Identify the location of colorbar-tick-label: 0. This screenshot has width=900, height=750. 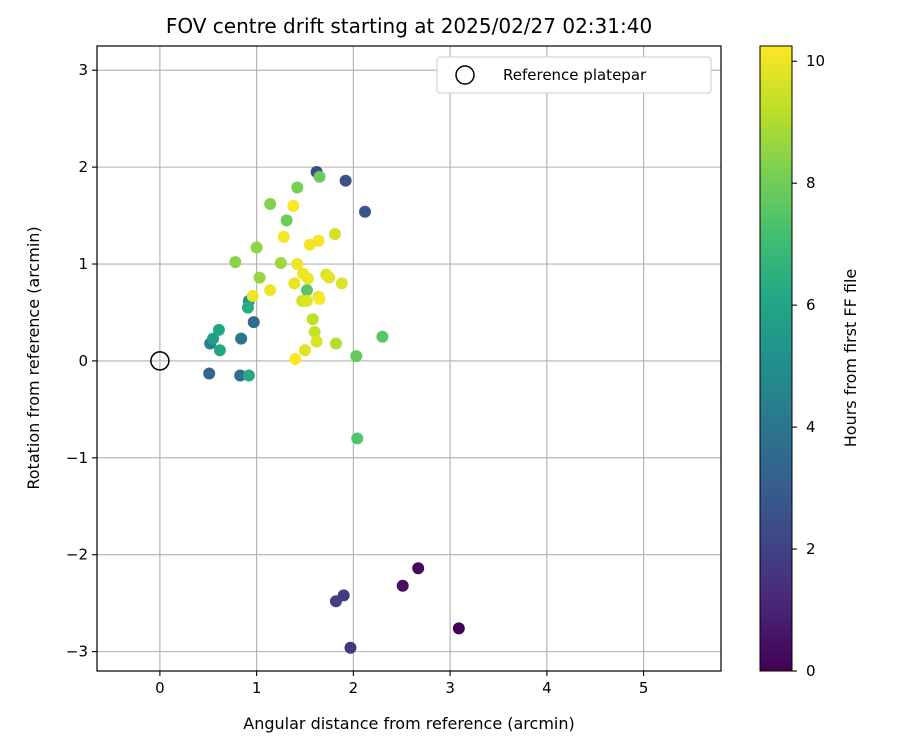
(811, 671).